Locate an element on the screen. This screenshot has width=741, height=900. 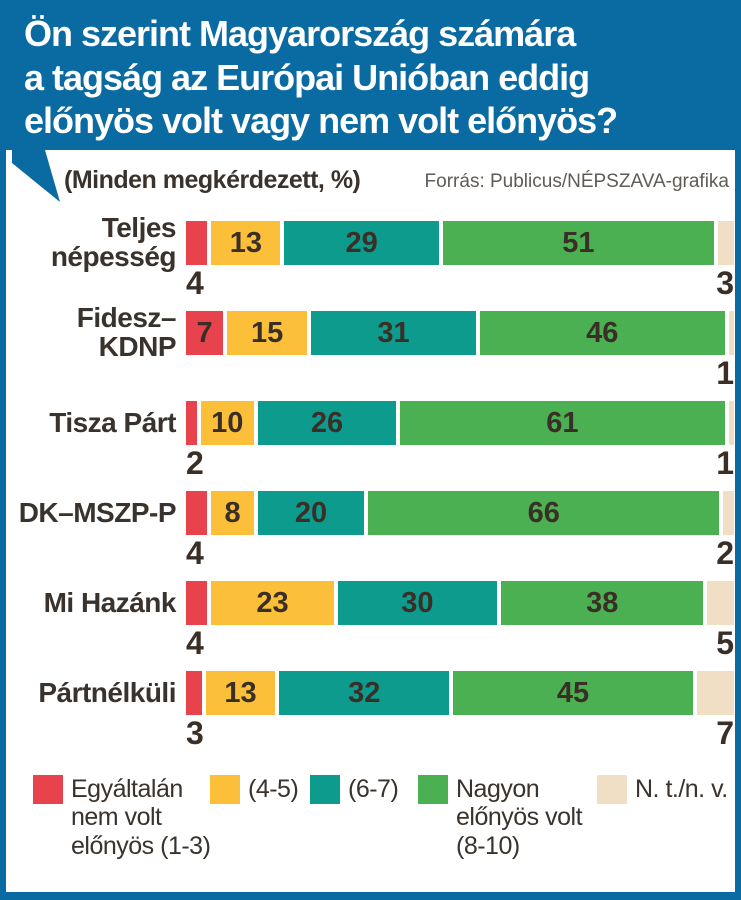
segment-green: 46 is located at coordinates (602, 333).